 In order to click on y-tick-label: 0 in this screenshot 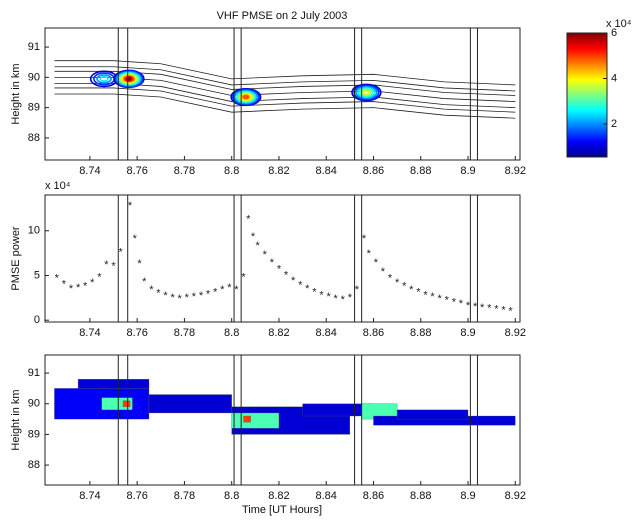, I will do `click(37, 320)`.